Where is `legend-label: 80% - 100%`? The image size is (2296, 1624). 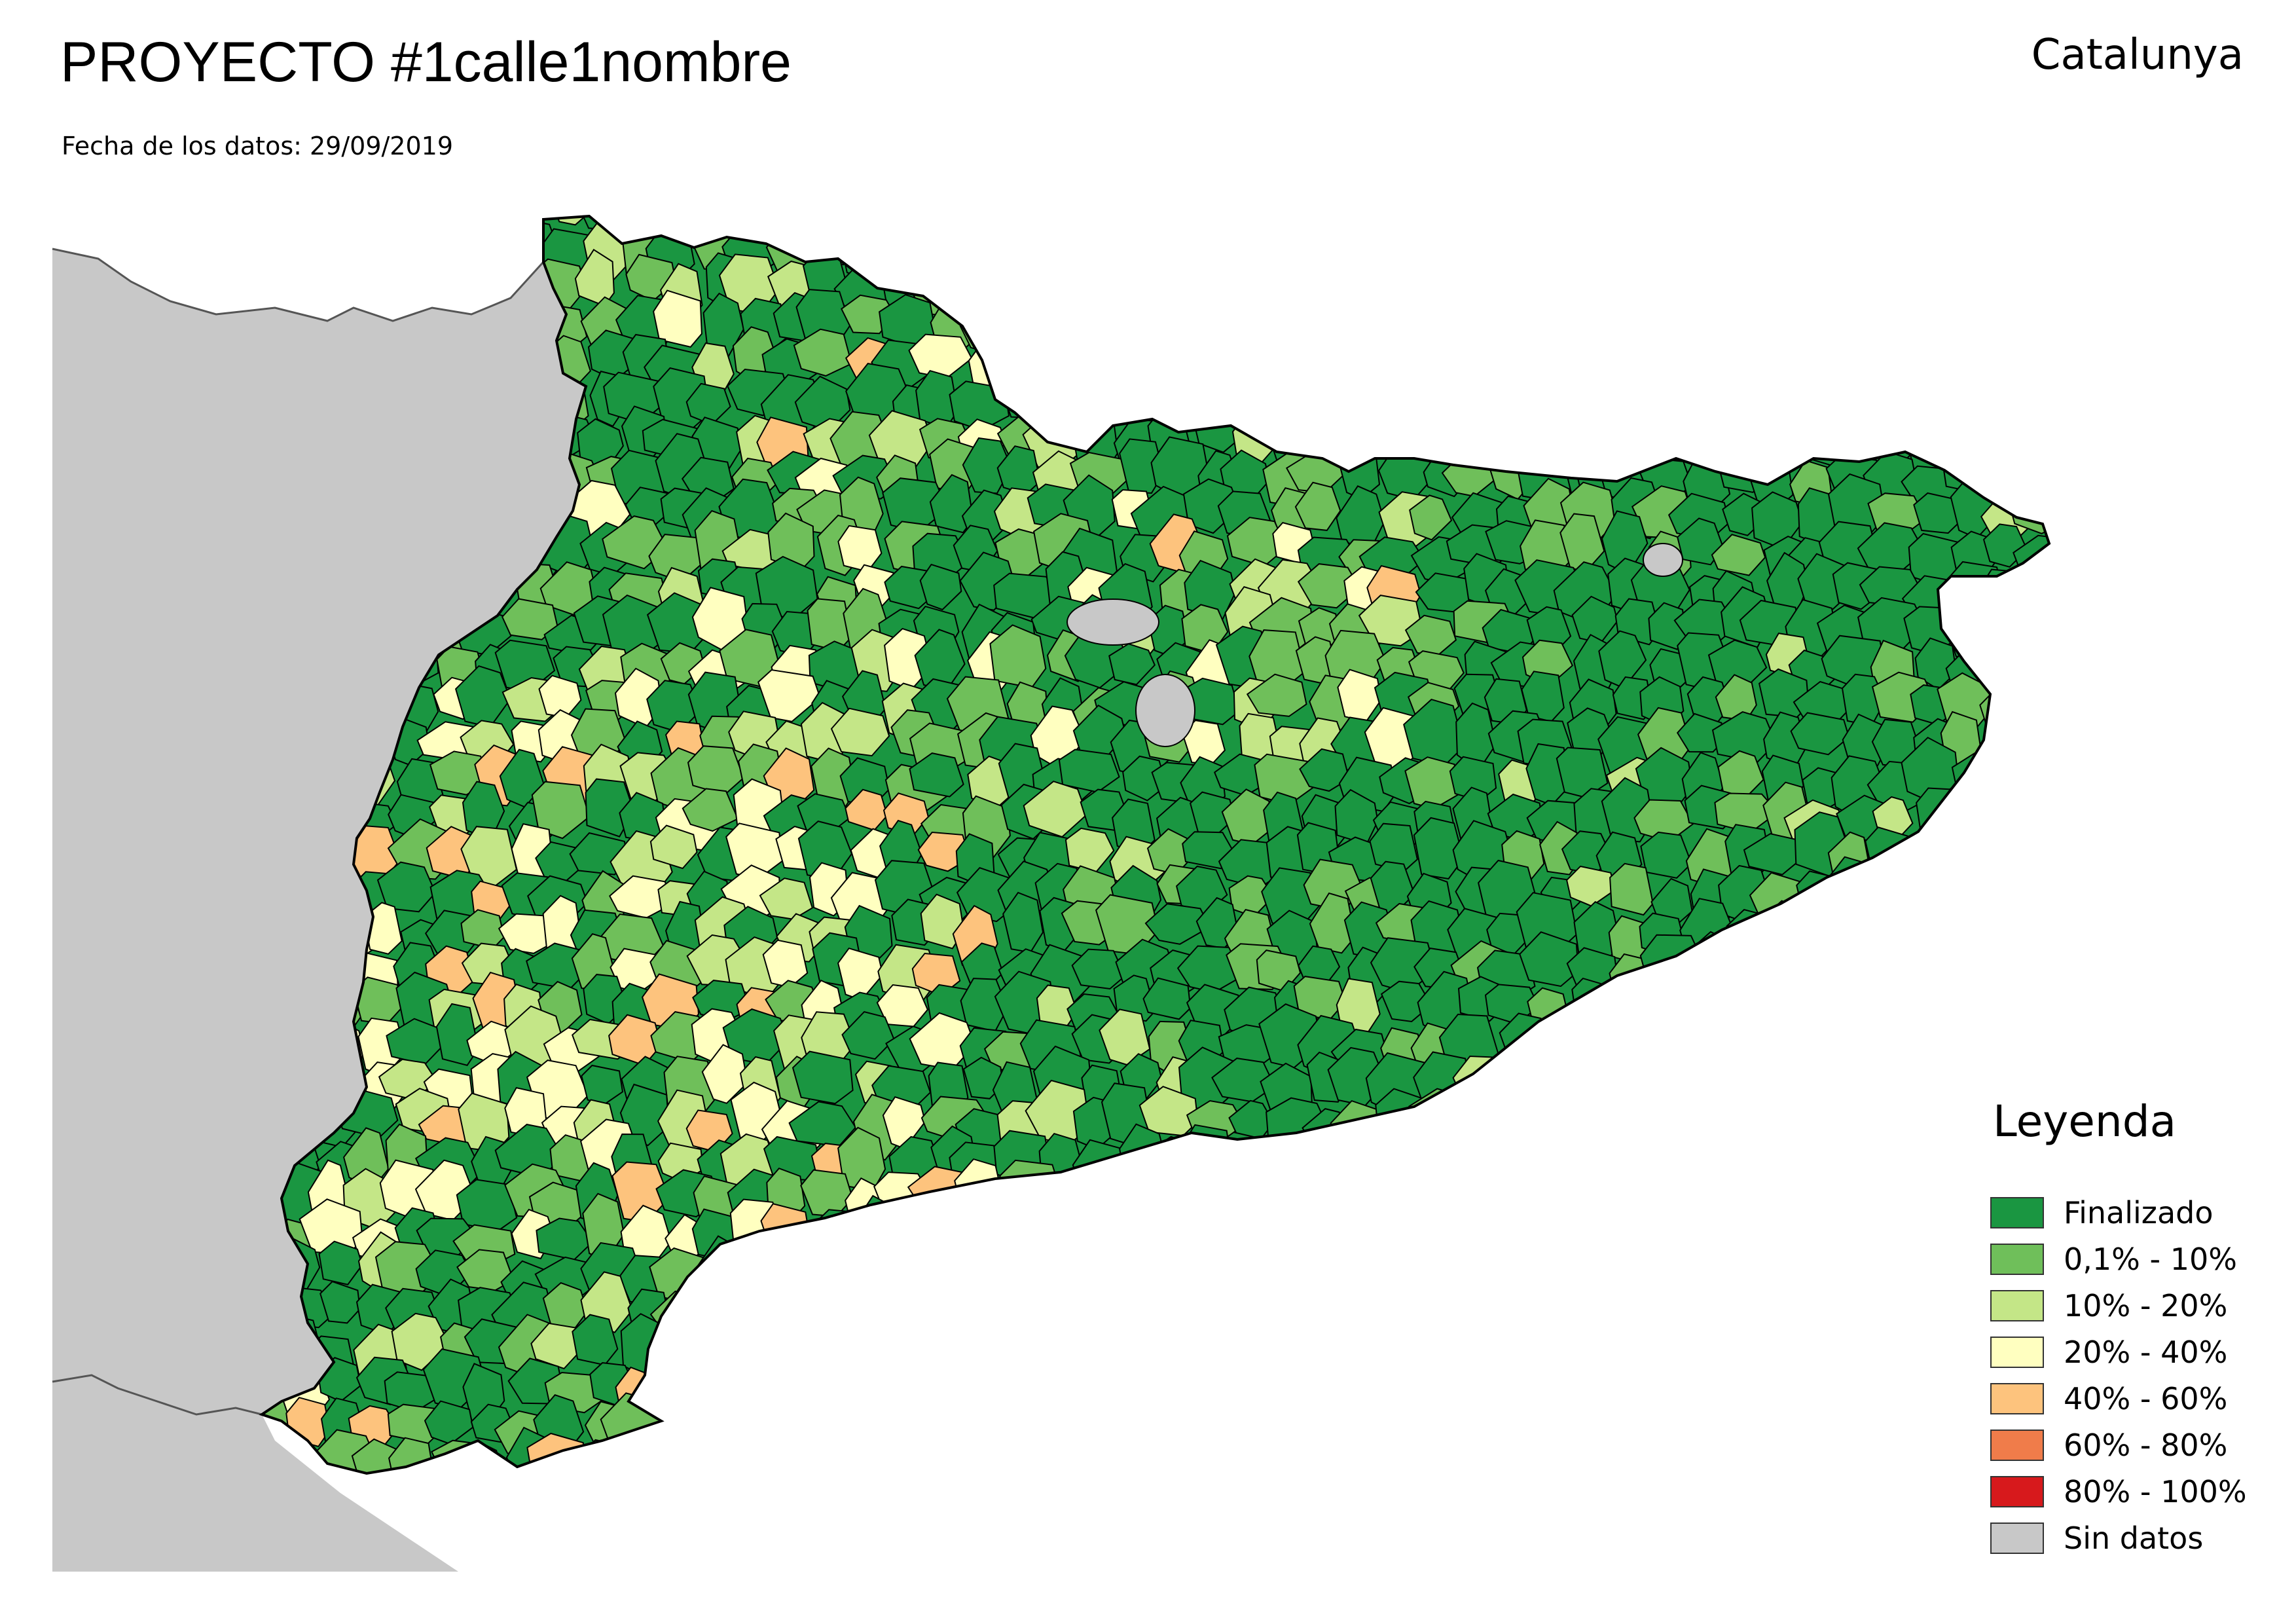
legend-label: 80% - 100% is located at coordinates (2155, 1491).